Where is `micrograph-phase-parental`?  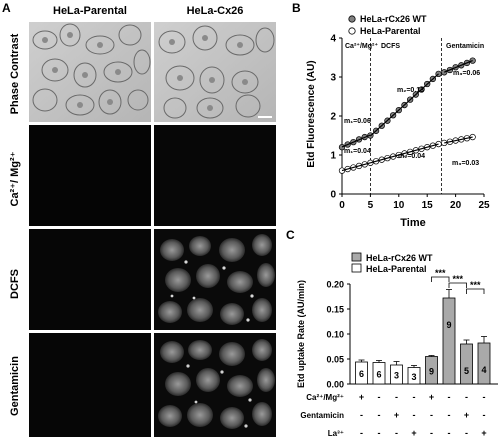
micrograph-phase-parental is located at coordinates (90, 72).